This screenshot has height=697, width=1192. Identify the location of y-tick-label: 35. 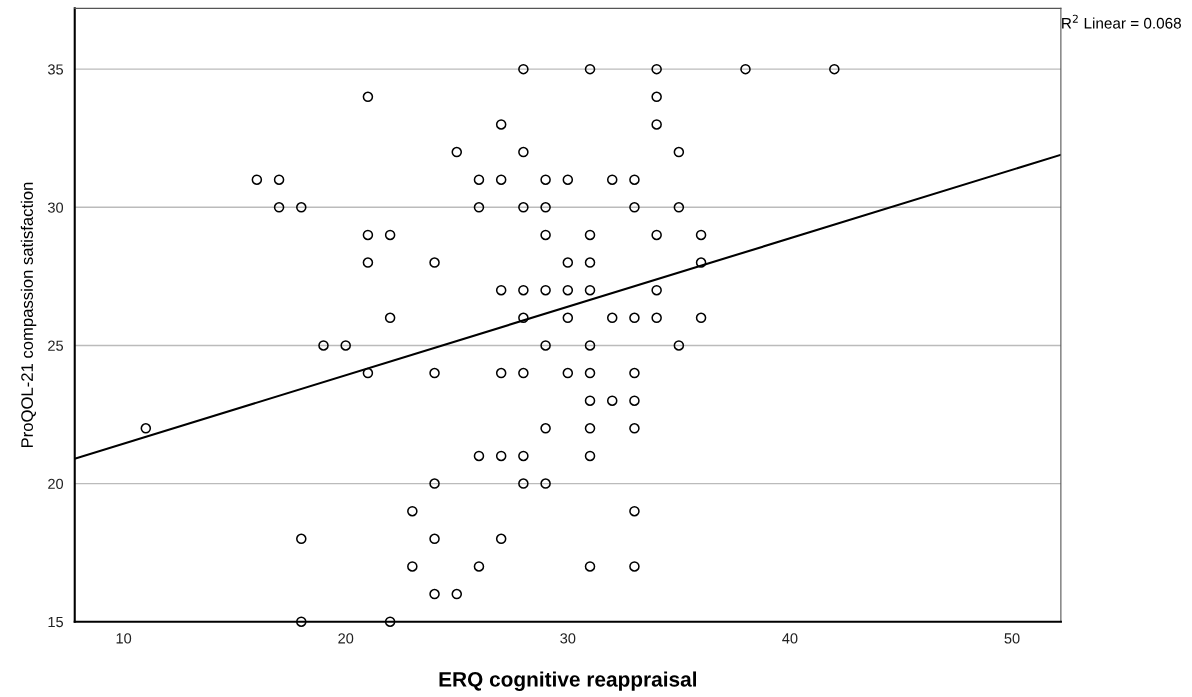
(55, 69).